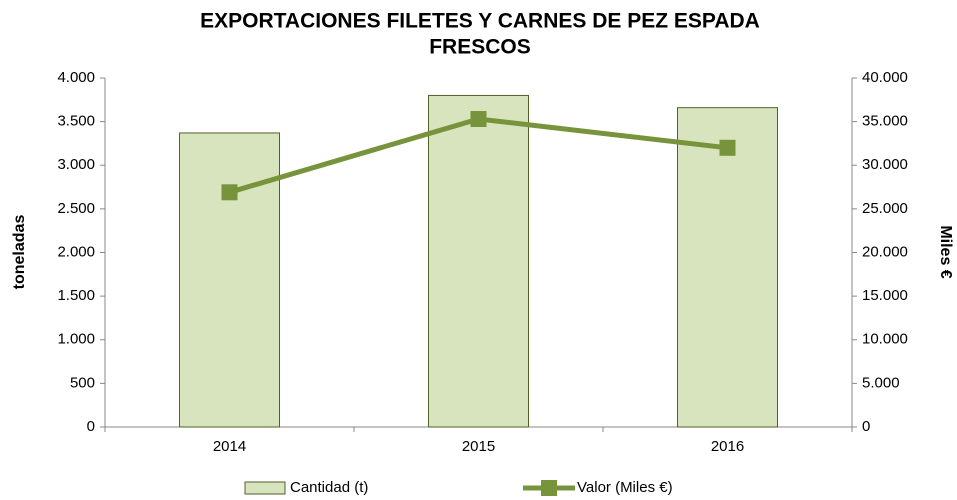  What do you see at coordinates (885, 121) in the screenshot?
I see `y2-tick-label: 35.000` at bounding box center [885, 121].